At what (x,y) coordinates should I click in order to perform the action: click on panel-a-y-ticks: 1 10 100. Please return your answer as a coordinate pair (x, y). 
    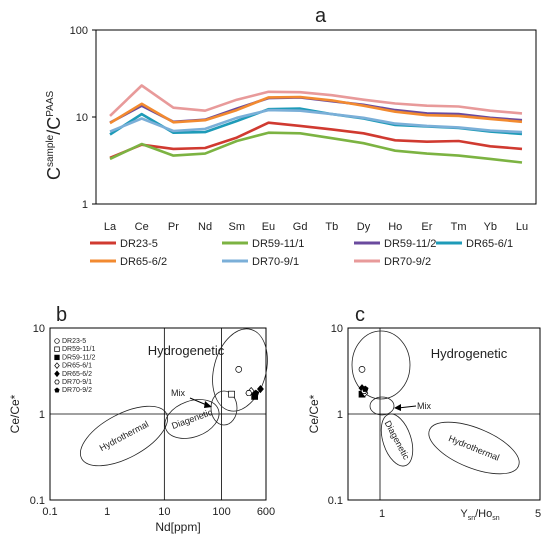
    Looking at the image, I should click on (83, 118).